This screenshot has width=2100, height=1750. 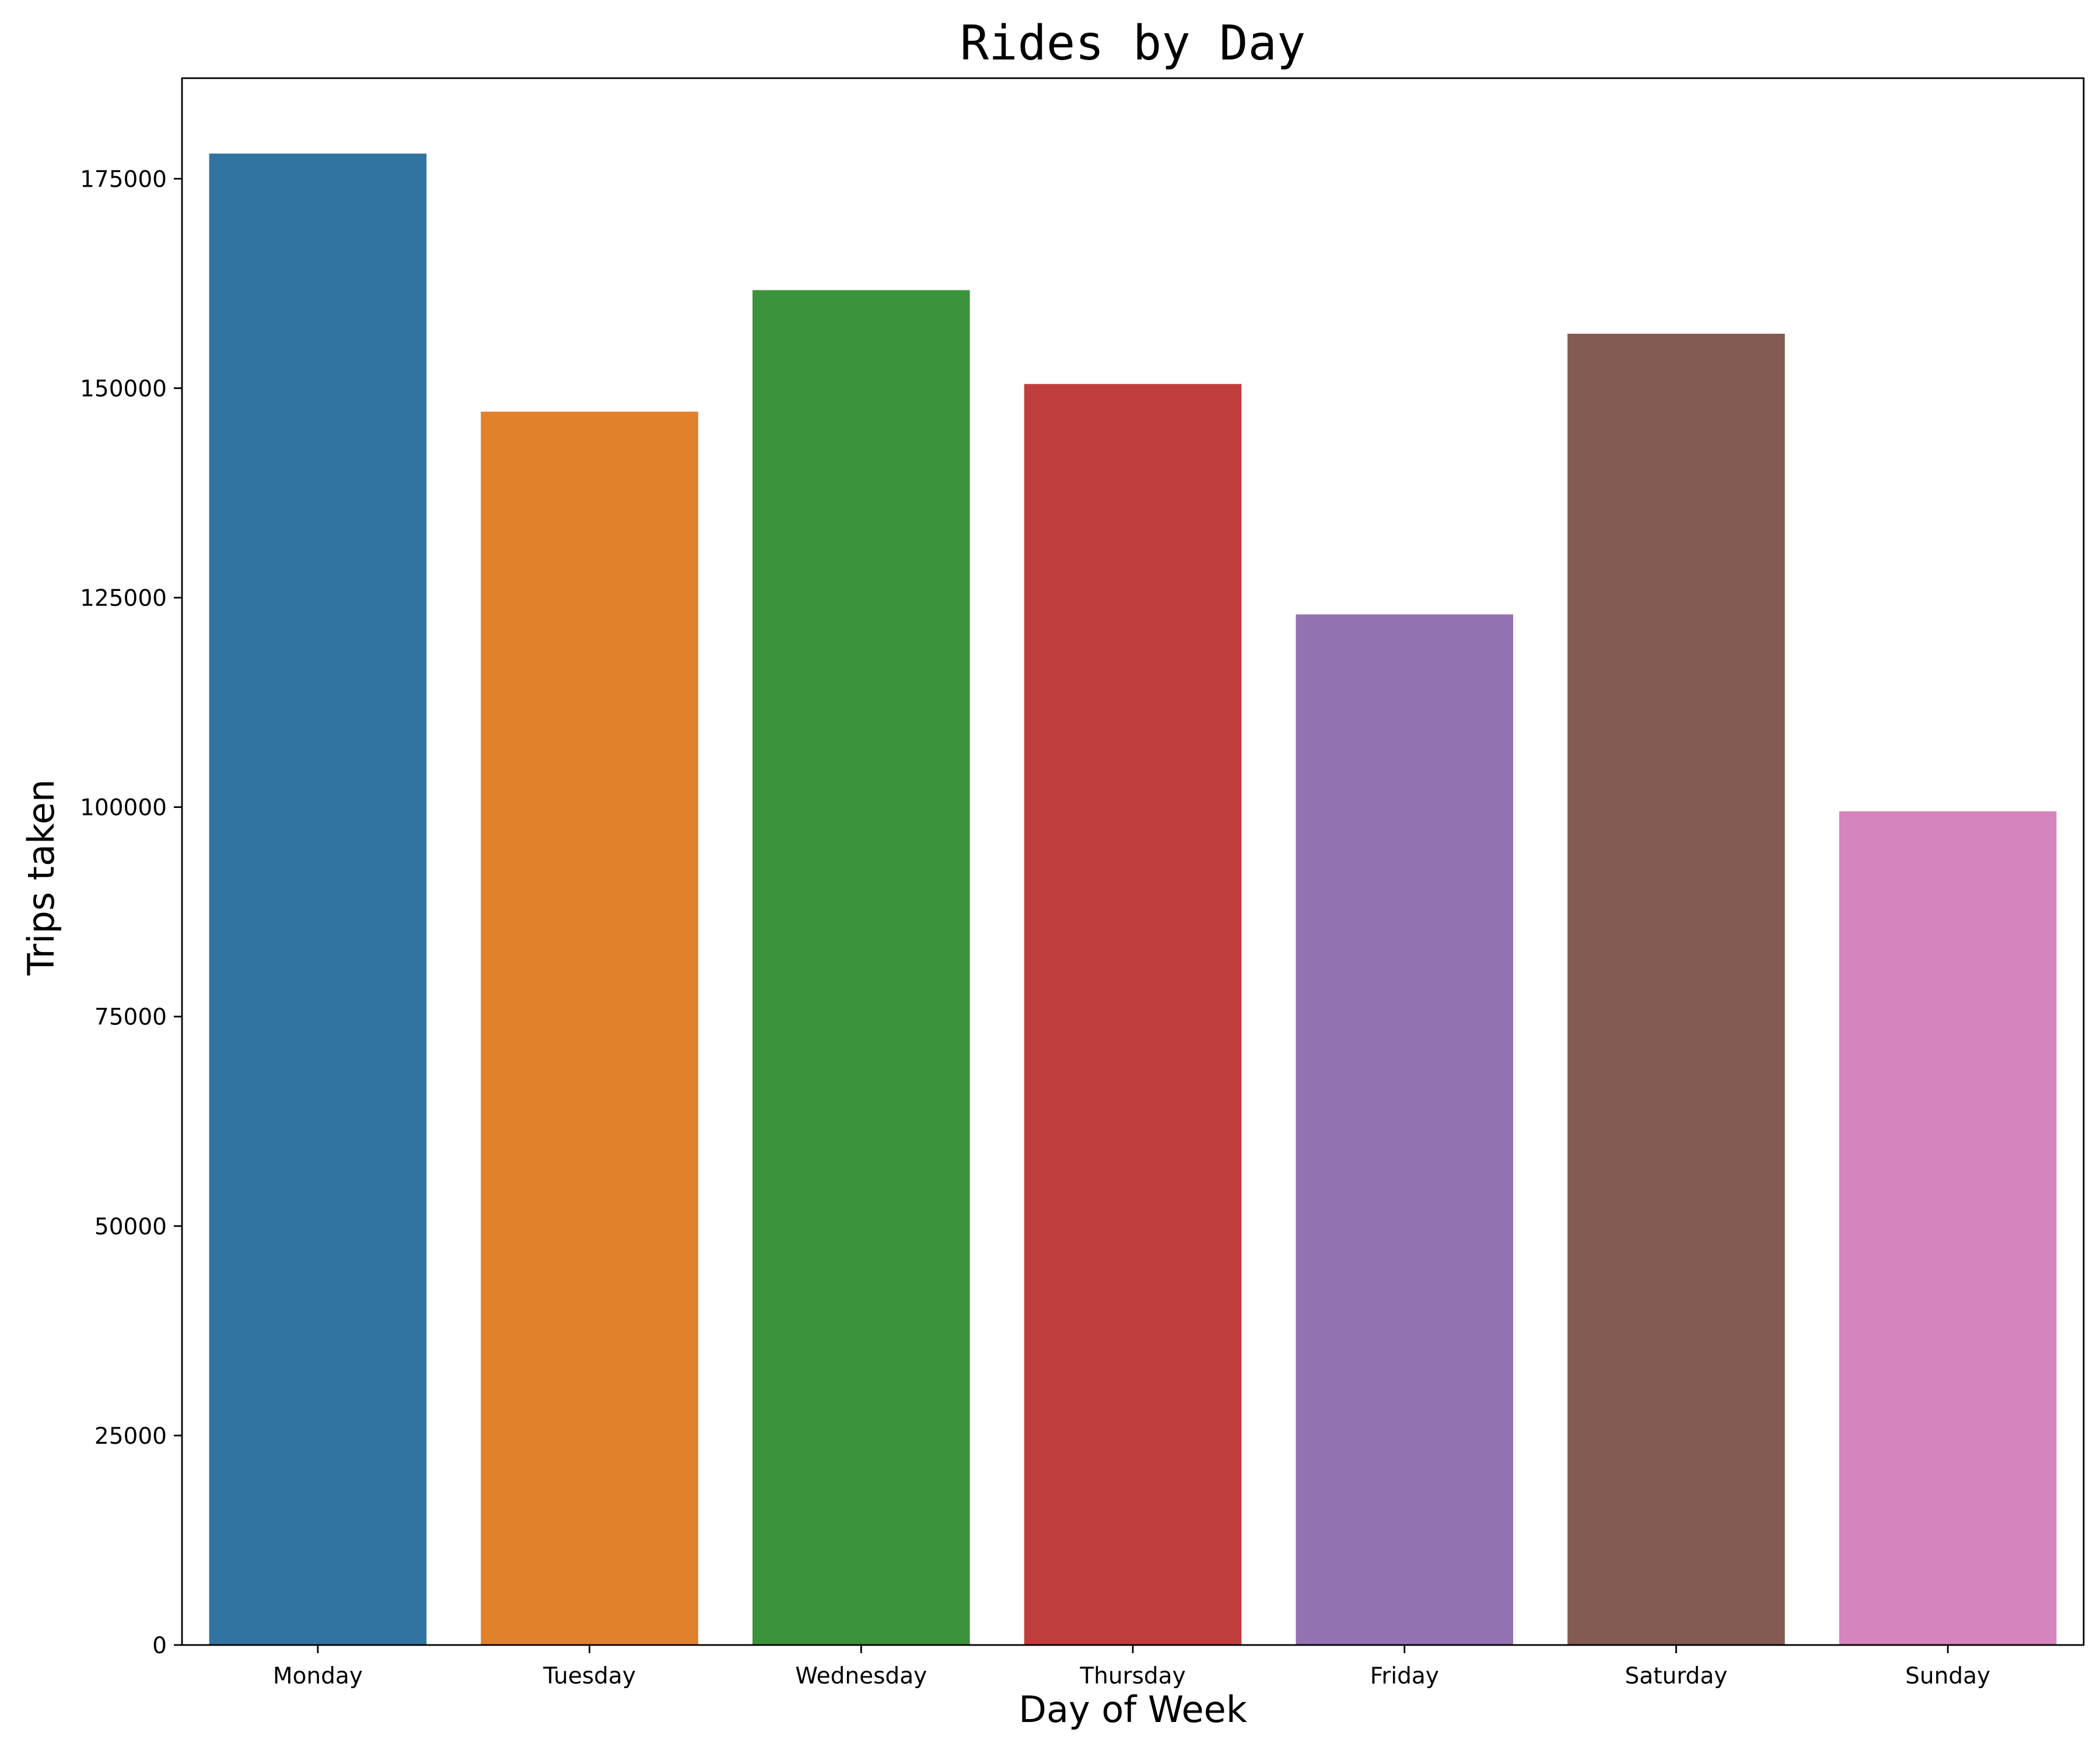 What do you see at coordinates (131, 912) in the screenshot?
I see `y-axis-ticks: 0 25000 50000 75000 100000 125000 150000 175000` at bounding box center [131, 912].